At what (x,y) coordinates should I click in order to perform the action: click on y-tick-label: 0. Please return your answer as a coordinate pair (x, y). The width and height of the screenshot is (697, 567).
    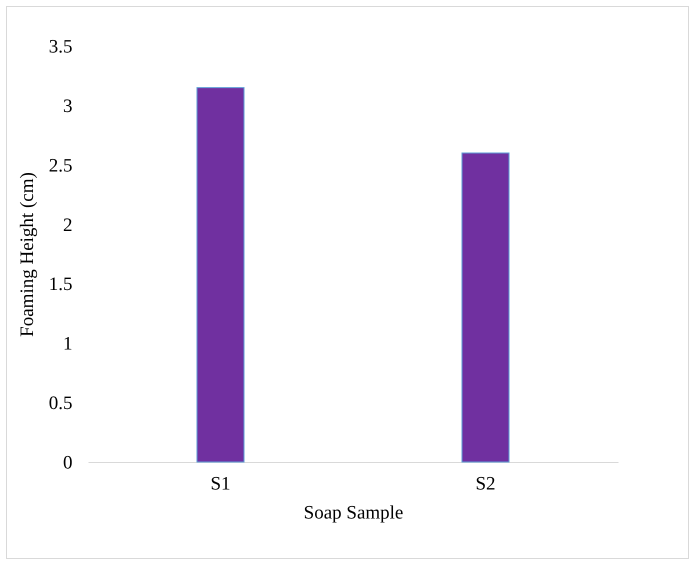
    Looking at the image, I should click on (67, 463).